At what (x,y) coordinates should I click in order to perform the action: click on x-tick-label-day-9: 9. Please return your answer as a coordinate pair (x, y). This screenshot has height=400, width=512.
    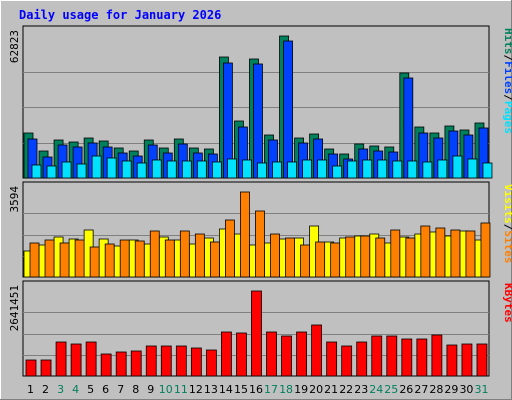
    Looking at the image, I should click on (150, 389).